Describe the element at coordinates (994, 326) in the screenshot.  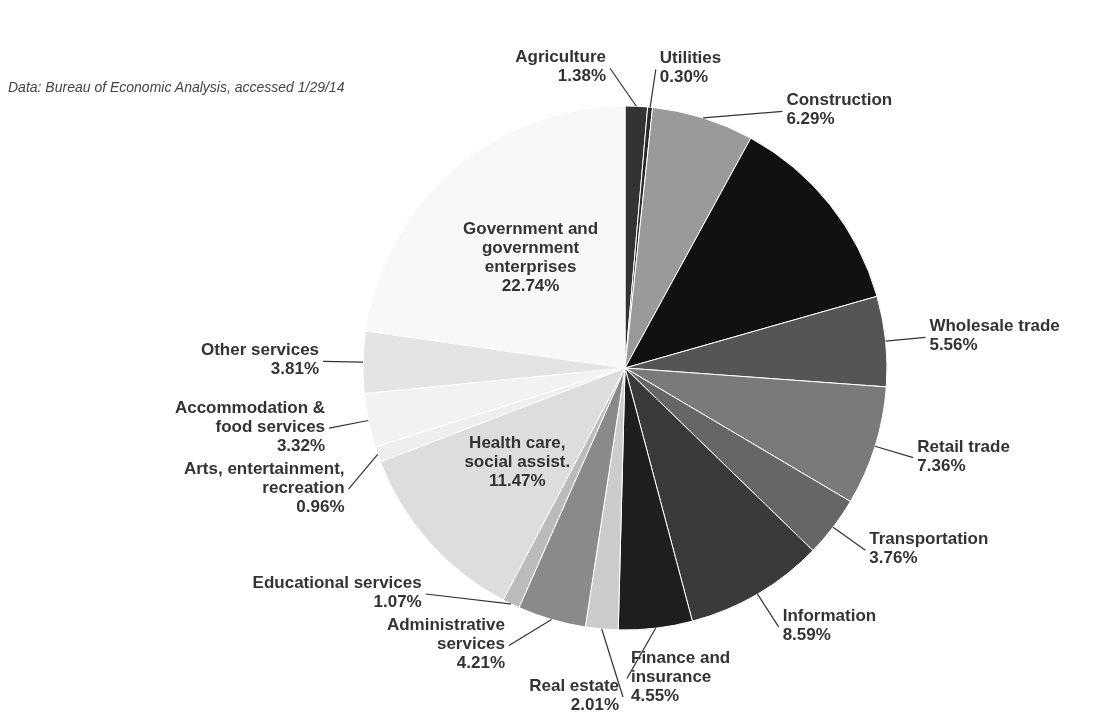
I see `slice-label: Wholesale trade` at that location.